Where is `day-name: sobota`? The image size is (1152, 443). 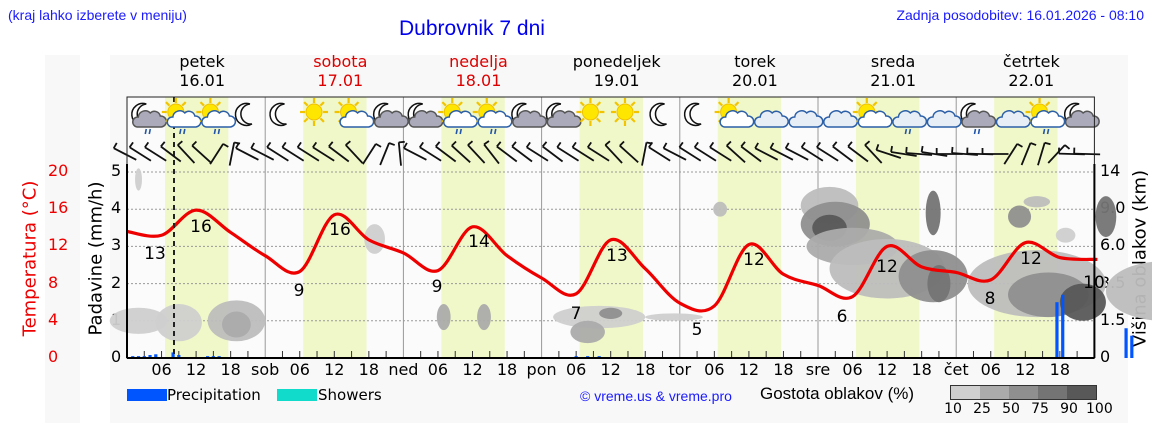 day-name: sobota is located at coordinates (340, 61).